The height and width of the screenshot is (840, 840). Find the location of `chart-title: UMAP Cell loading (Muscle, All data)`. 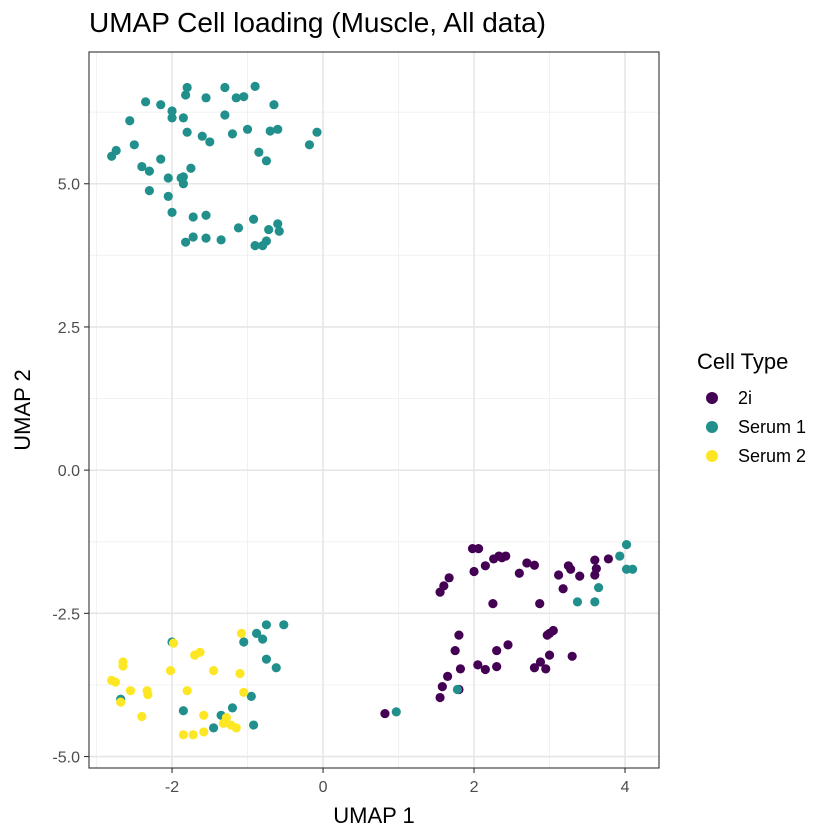

chart-title: UMAP Cell loading (Muscle, All data) is located at coordinates (317, 22).